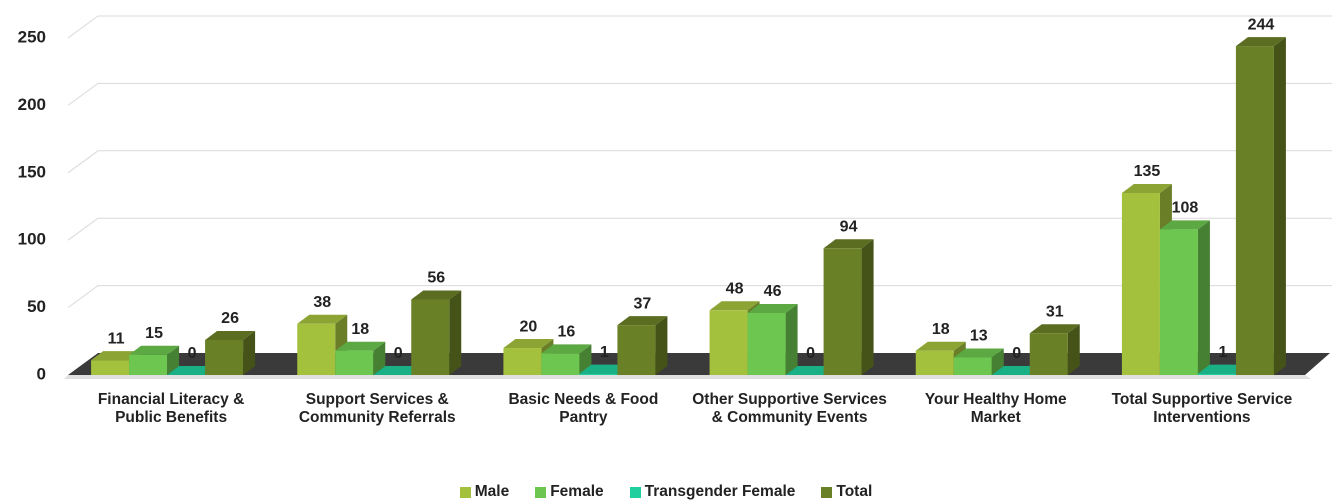 This screenshot has height=504, width=1332. What do you see at coordinates (846, 492) in the screenshot?
I see `legend-item: Total` at bounding box center [846, 492].